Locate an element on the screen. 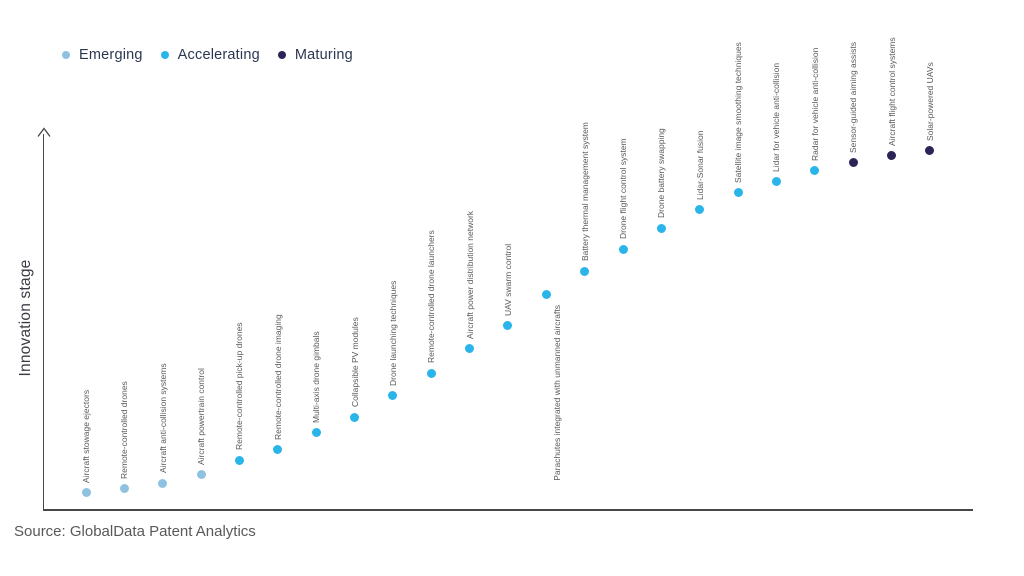  data-point-label: Remote-controlled drone launchers is located at coordinates (431, 297).